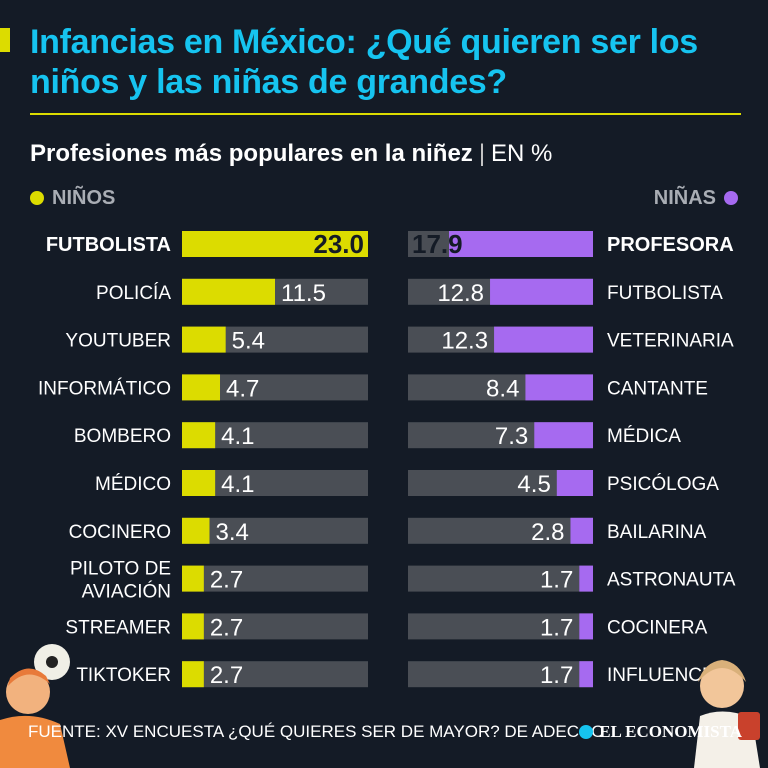 The width and height of the screenshot is (768, 768). I want to click on boys-category-label: BOMBERO, so click(122, 436).